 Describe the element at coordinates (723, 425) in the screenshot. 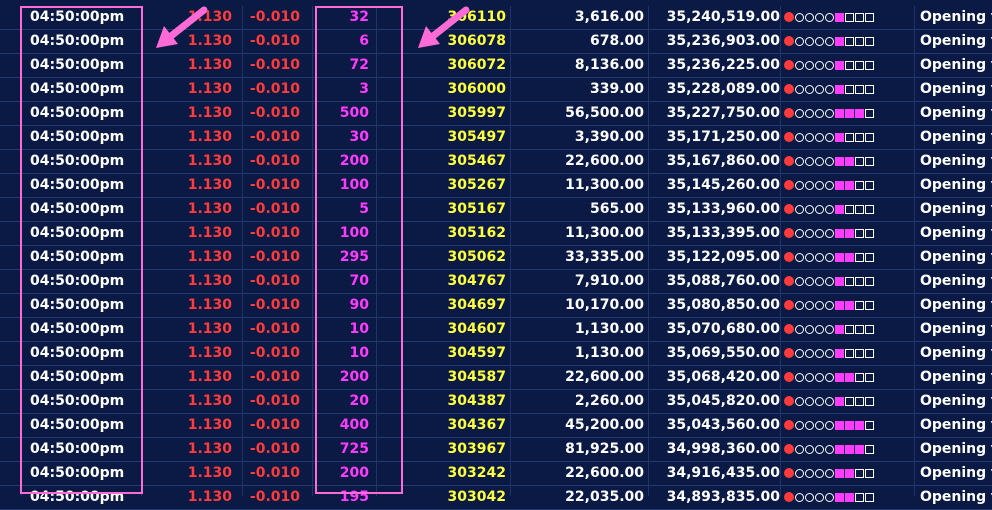

I see `cumulative-value: 35,043,560.00` at that location.